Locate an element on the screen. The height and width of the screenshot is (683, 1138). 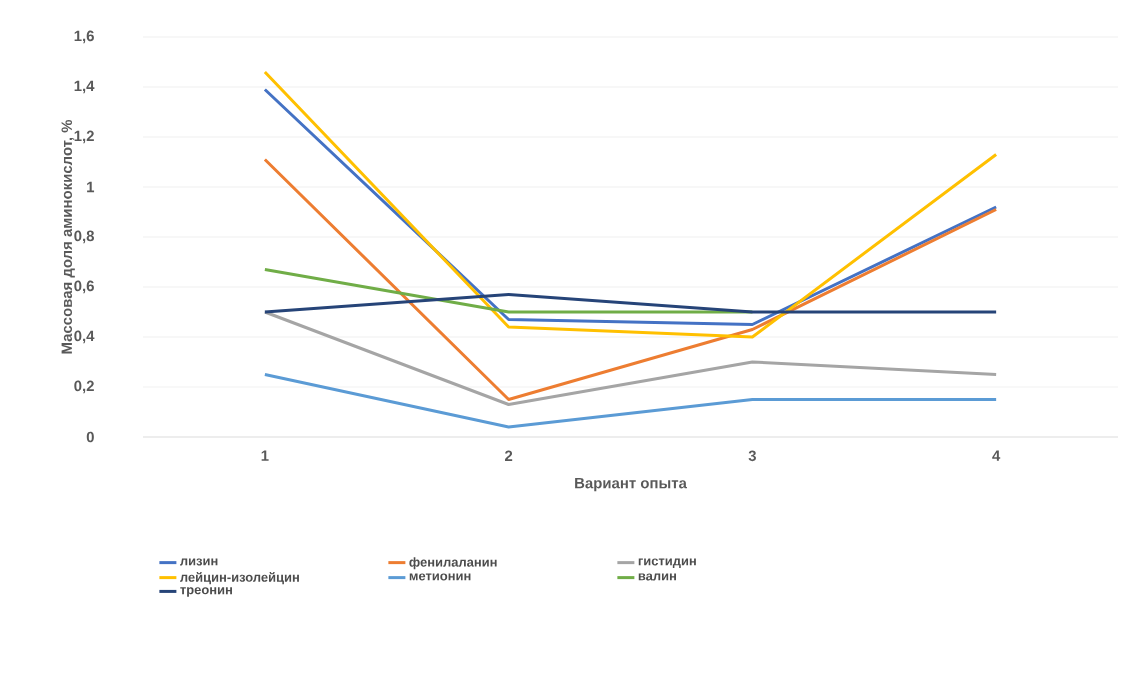
x-axis-title: Вариант опыта is located at coordinates (631, 484).